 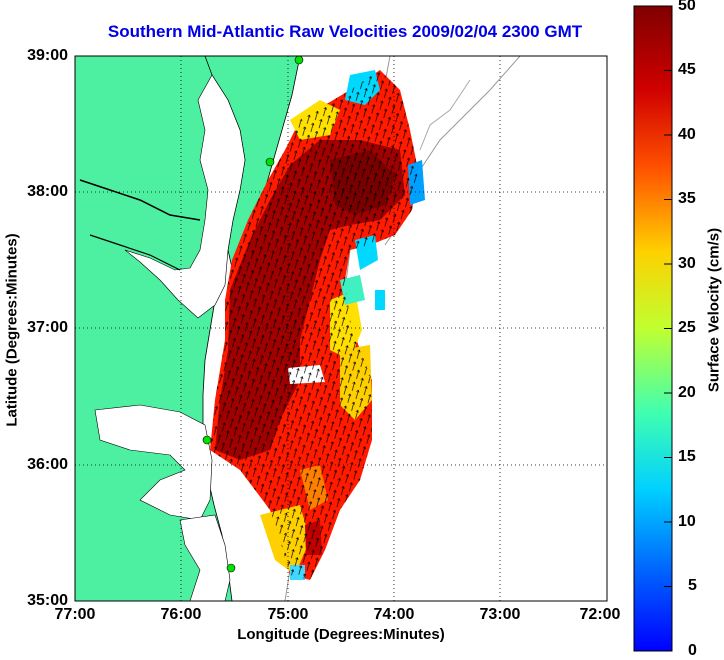 What do you see at coordinates (47, 191) in the screenshot?
I see `y-tick-label: 38:00` at bounding box center [47, 191].